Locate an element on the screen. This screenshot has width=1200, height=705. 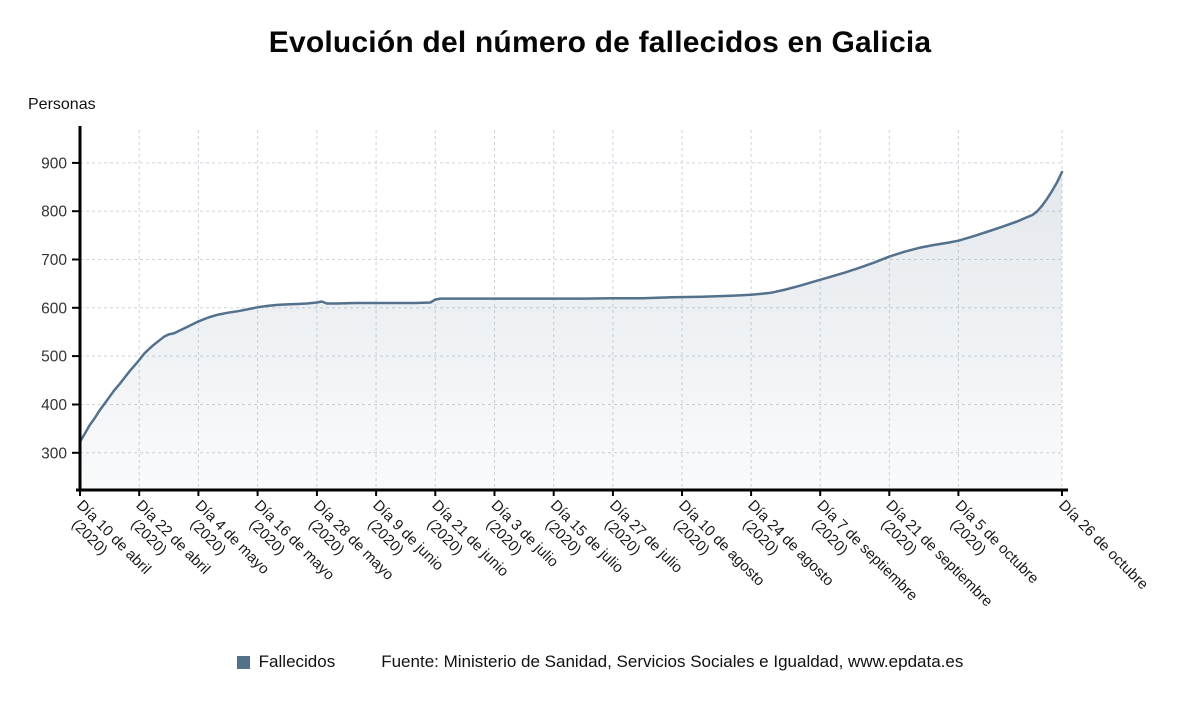
y-tick-label: 800 is located at coordinates (54, 212).